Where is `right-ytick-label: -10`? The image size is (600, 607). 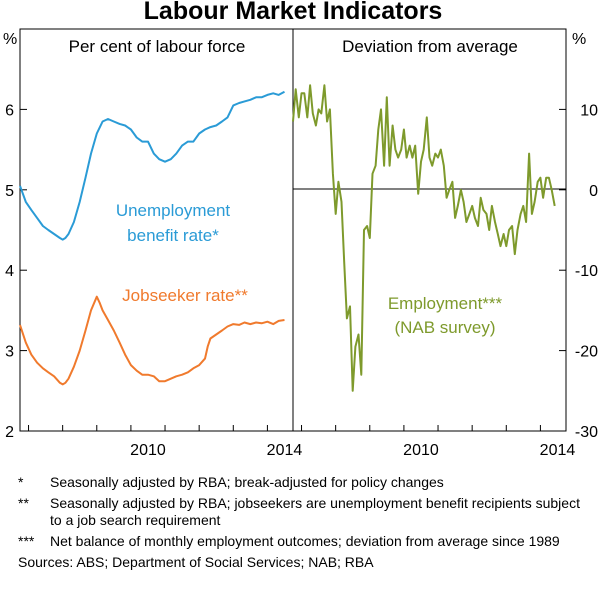
right-ytick-label: -10 is located at coordinates (586, 271).